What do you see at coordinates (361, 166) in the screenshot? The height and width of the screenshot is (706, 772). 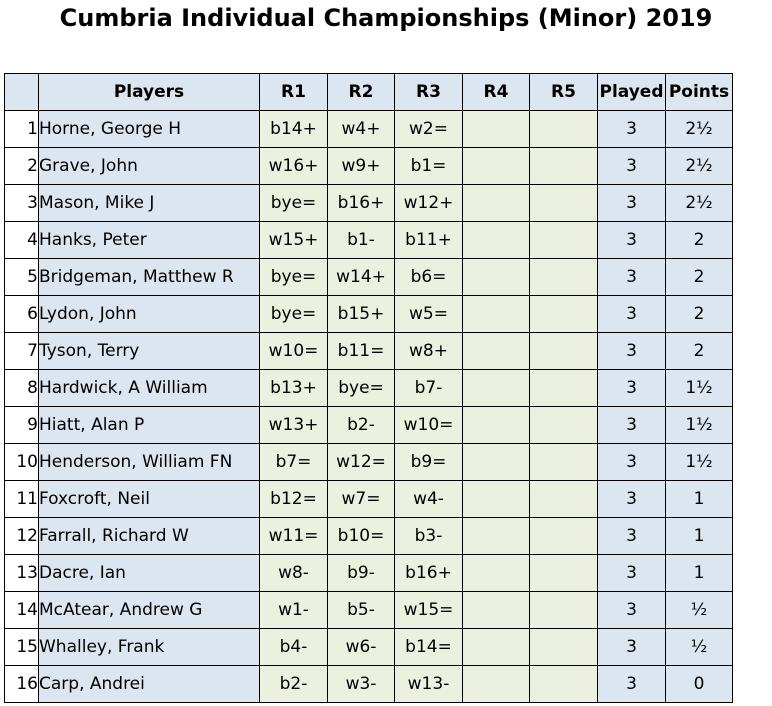 I see `round-2-result: w9+` at bounding box center [361, 166].